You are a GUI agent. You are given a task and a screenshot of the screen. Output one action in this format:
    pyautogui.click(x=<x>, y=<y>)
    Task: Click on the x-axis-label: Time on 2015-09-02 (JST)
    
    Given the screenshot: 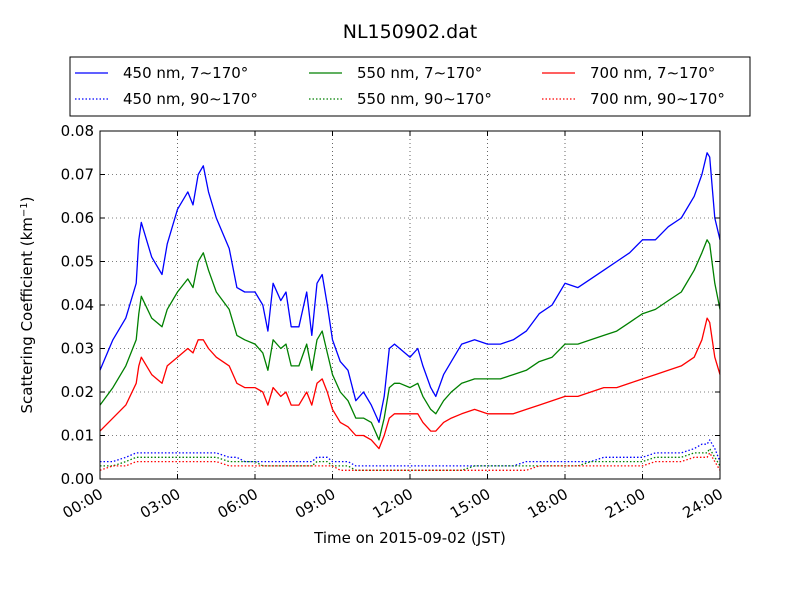 What is the action you would take?
    pyautogui.click(x=409, y=538)
    